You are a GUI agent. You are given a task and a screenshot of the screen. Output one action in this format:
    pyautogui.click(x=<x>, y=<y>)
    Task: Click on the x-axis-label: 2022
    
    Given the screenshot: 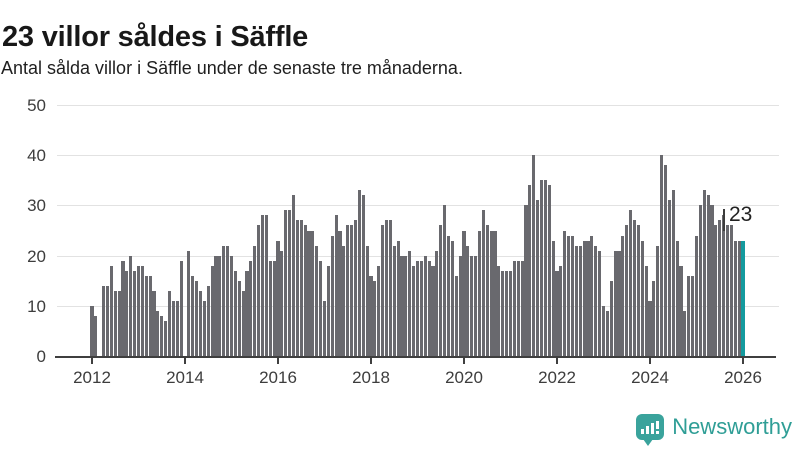 What is the action you would take?
    pyautogui.click(x=557, y=377)
    